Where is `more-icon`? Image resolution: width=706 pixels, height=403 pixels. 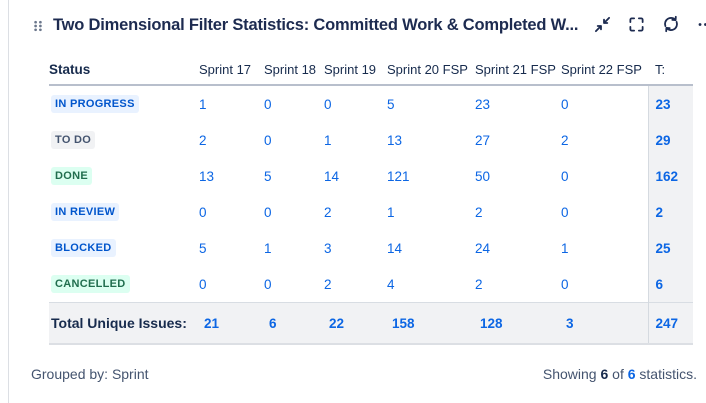
more-icon is located at coordinates (701, 26).